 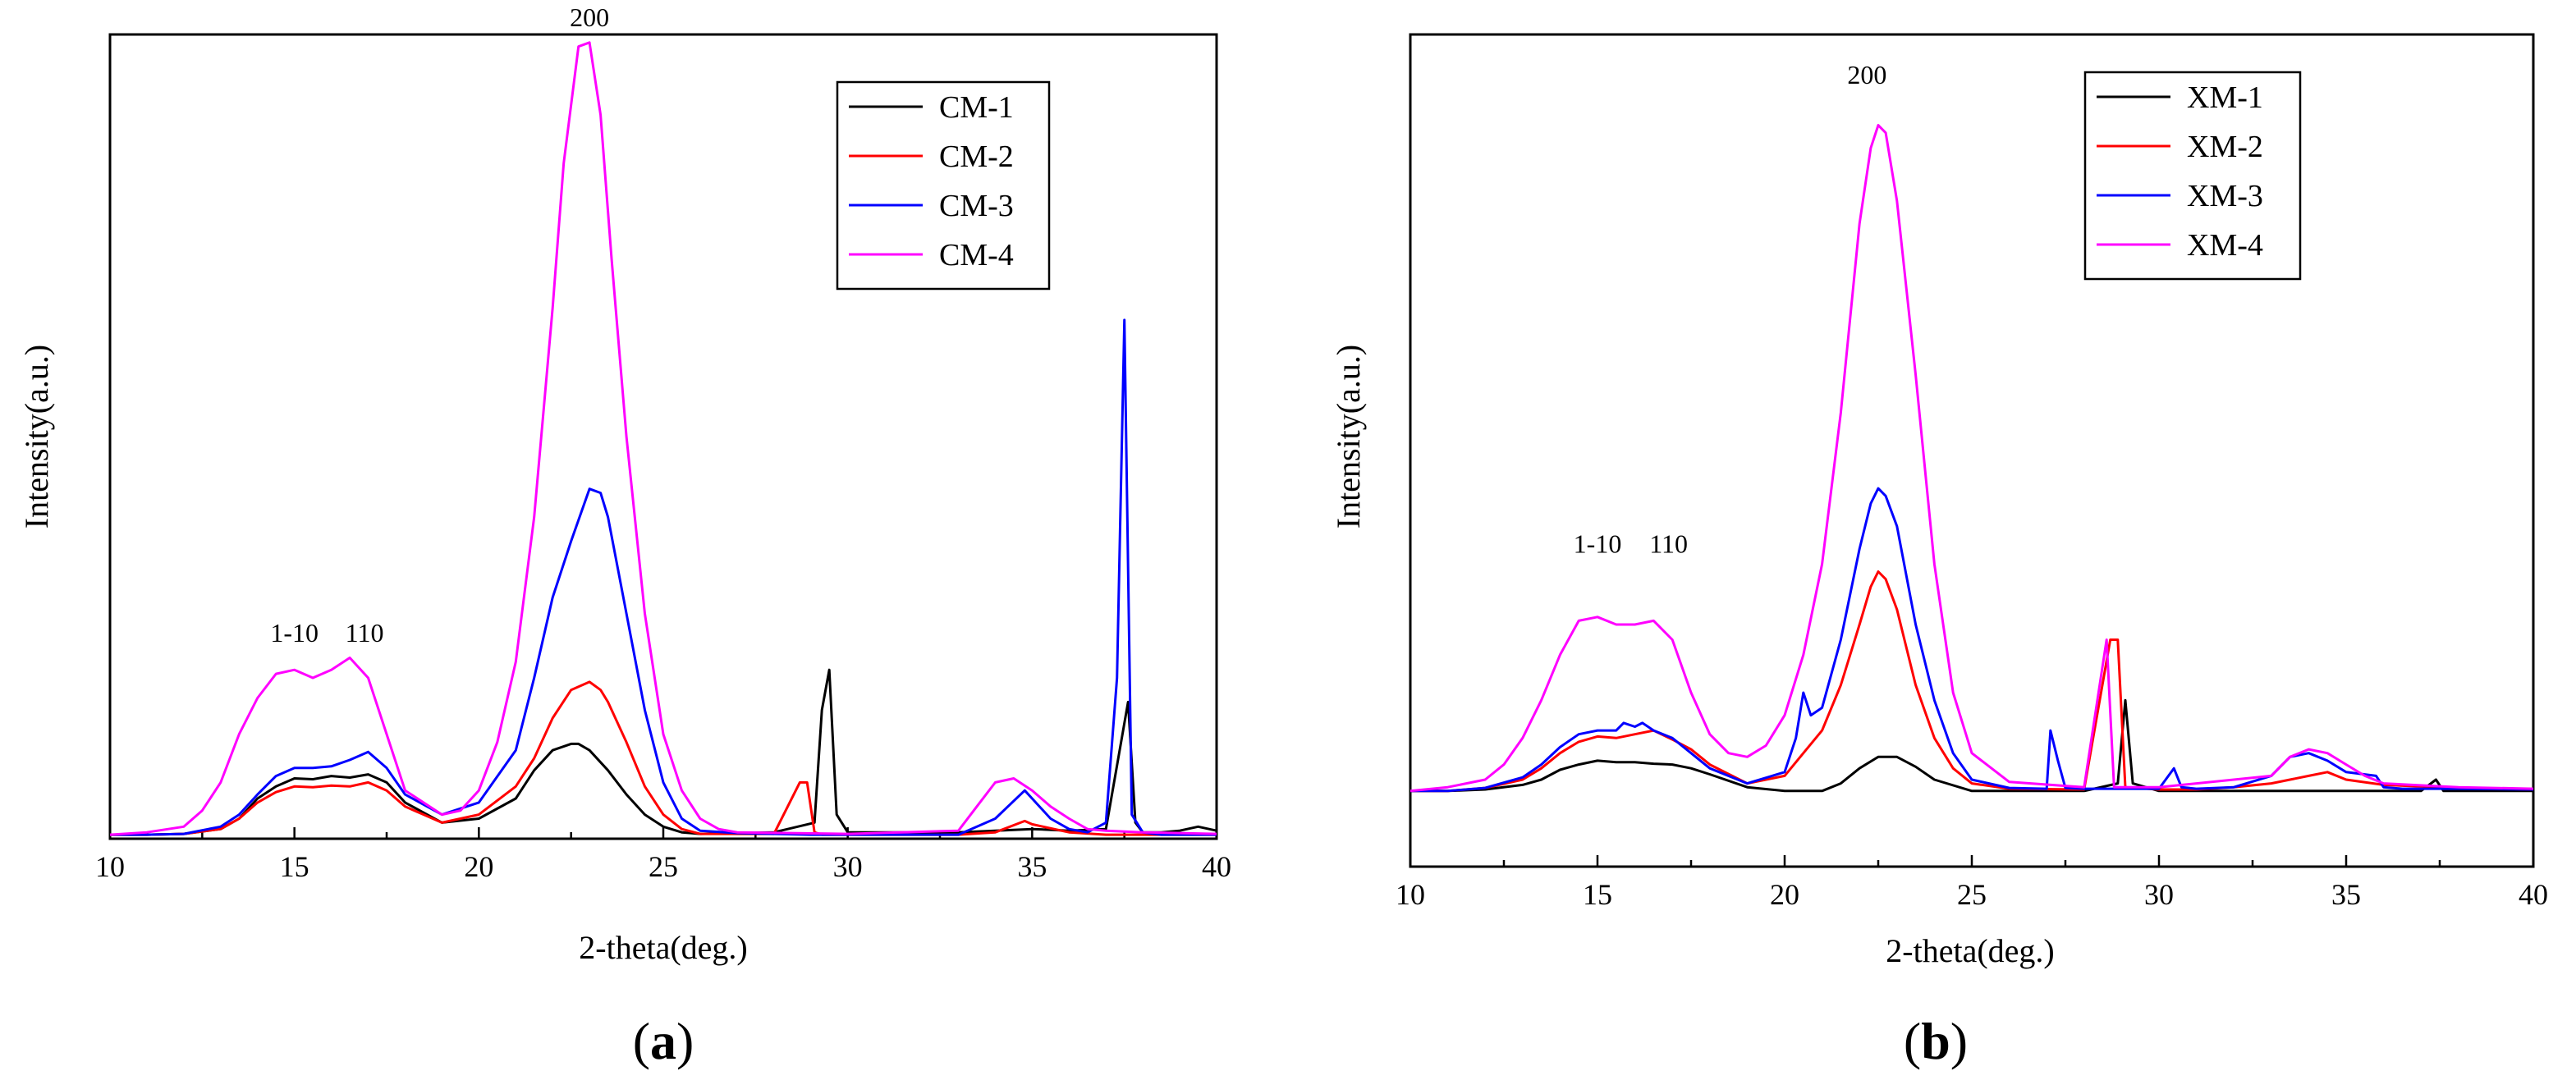 What do you see at coordinates (944, 185) in the screenshot?
I see `legend-a: CM-1 CM-2 CM-3 CM-4` at bounding box center [944, 185].